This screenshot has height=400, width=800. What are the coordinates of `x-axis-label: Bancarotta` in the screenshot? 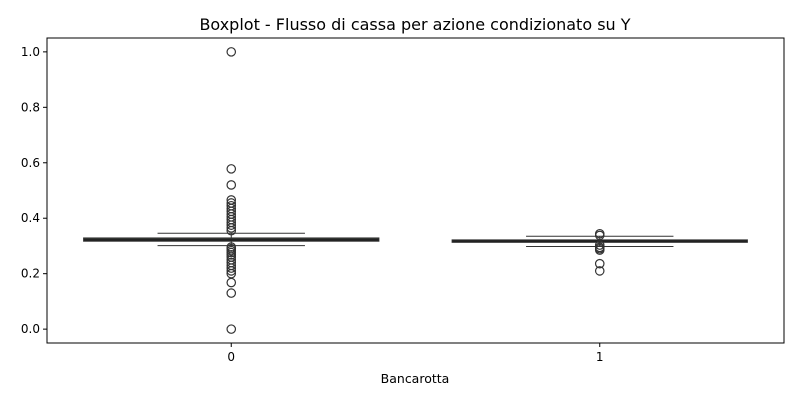 It's located at (415, 378).